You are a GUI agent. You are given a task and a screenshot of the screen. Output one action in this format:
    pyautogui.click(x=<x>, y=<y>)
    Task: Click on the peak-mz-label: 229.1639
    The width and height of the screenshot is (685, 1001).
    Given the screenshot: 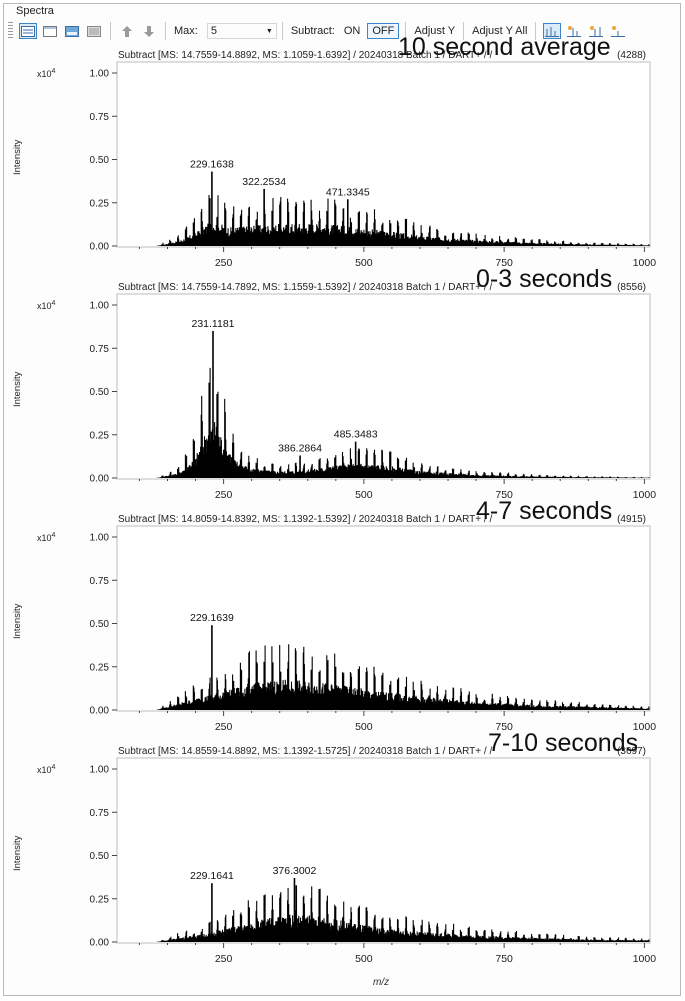 What is the action you would take?
    pyautogui.click(x=212, y=618)
    